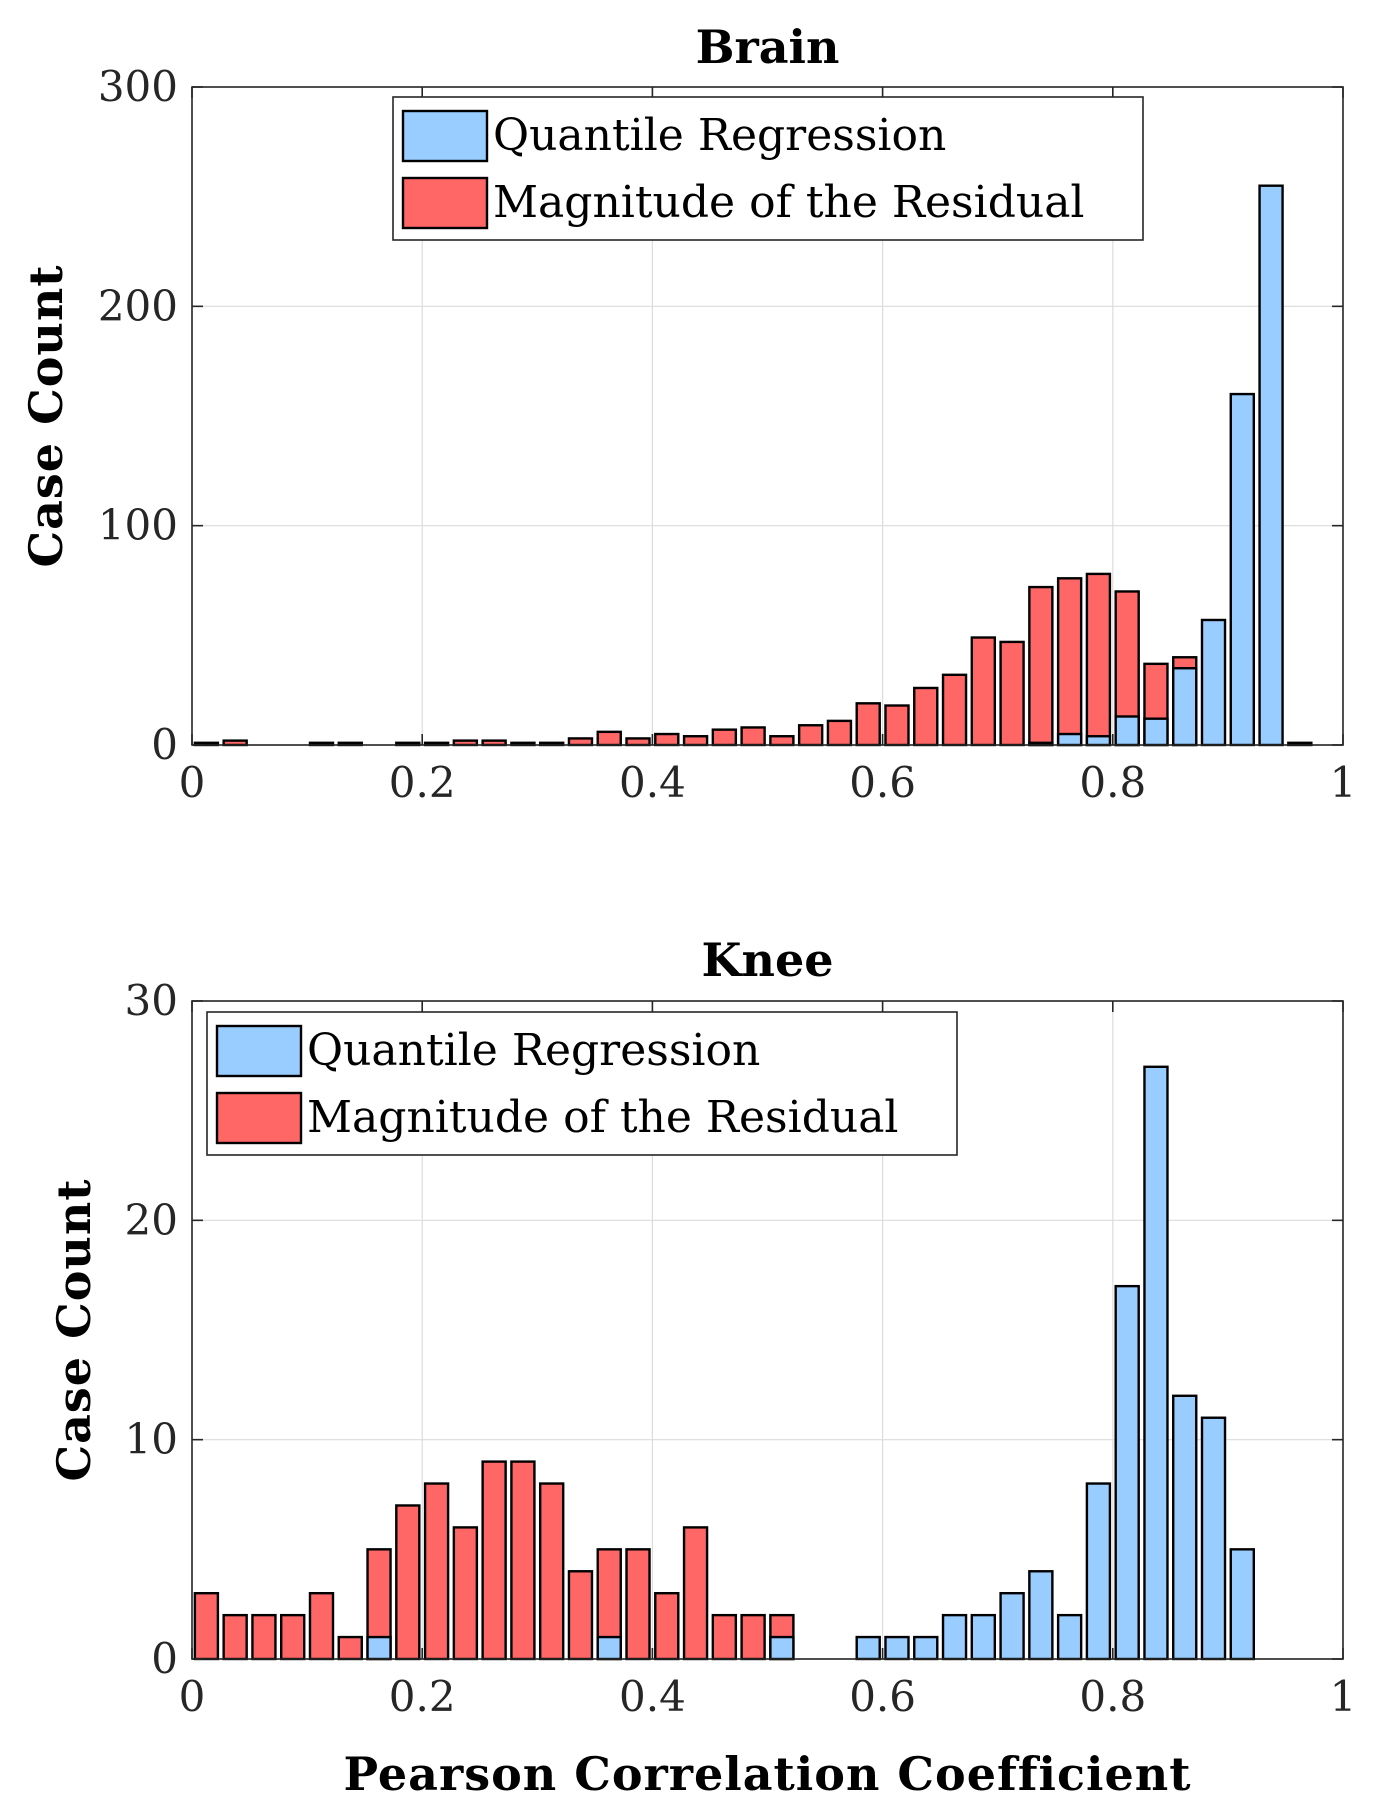 This screenshot has width=1378, height=1808. Describe the element at coordinates (138, 525) in the screenshot. I see `y-tick-label: 100` at that location.